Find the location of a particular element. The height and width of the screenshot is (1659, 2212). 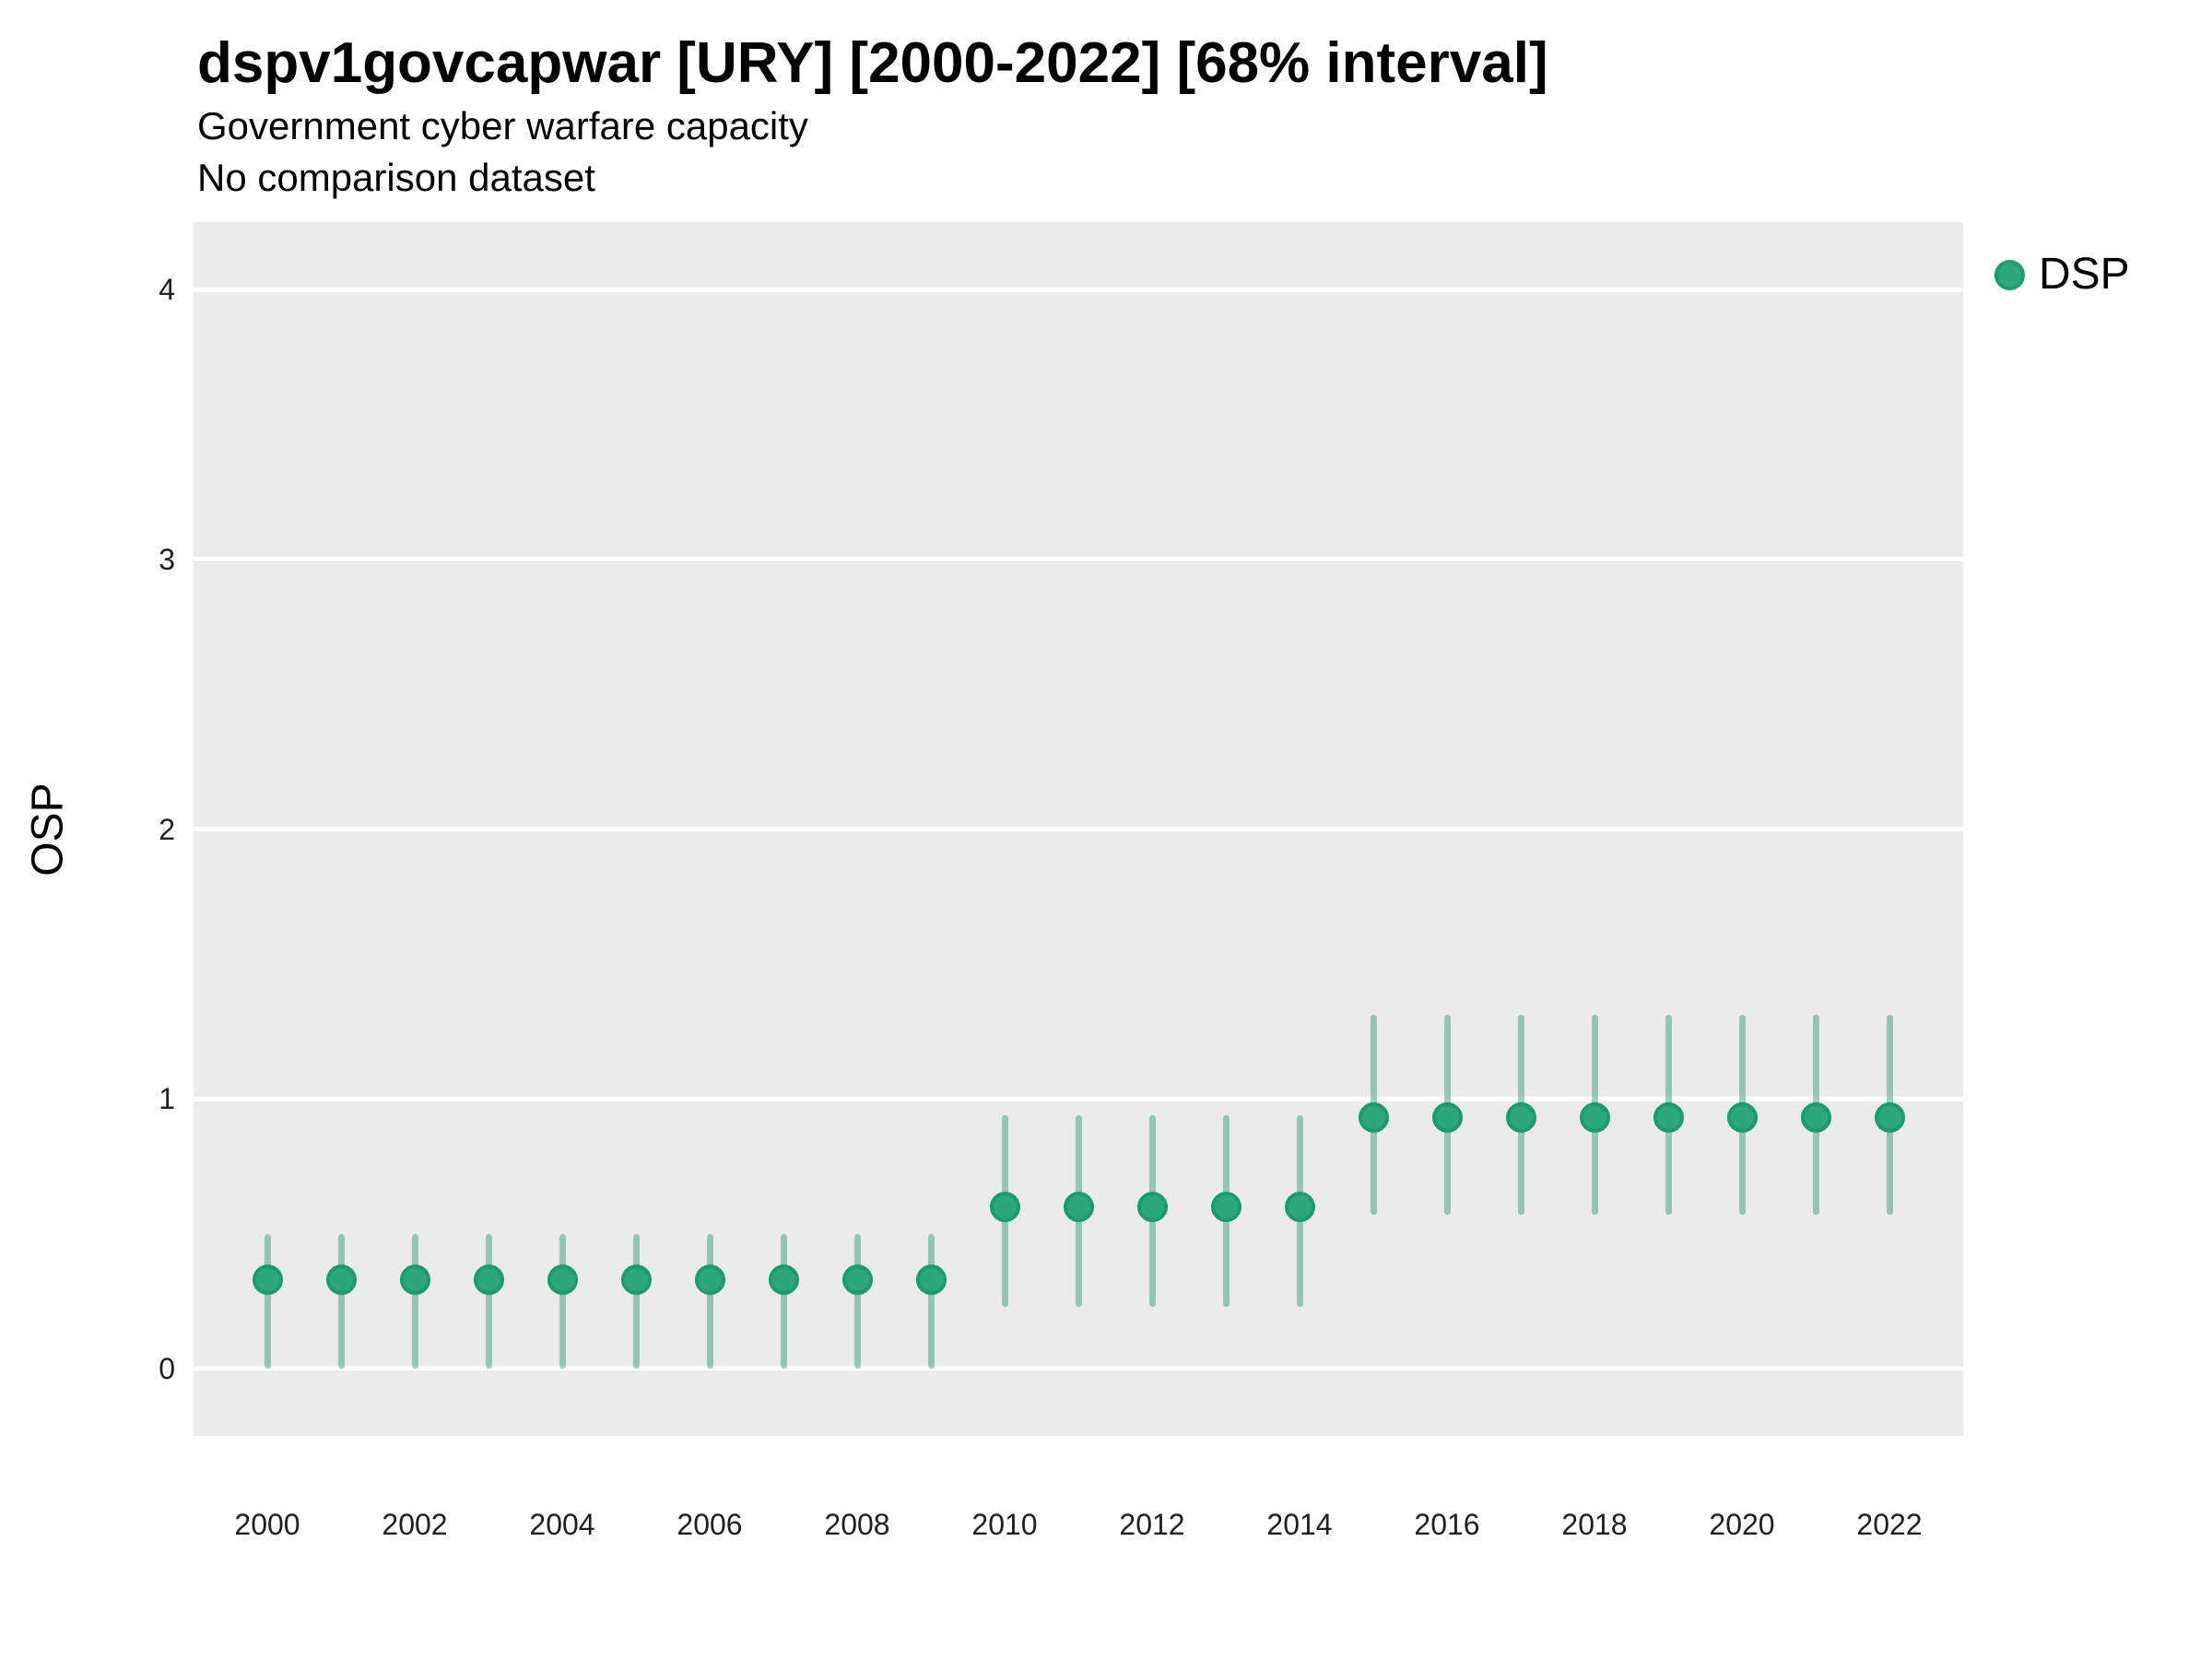

y-axis-title: OSP is located at coordinates (48, 829).